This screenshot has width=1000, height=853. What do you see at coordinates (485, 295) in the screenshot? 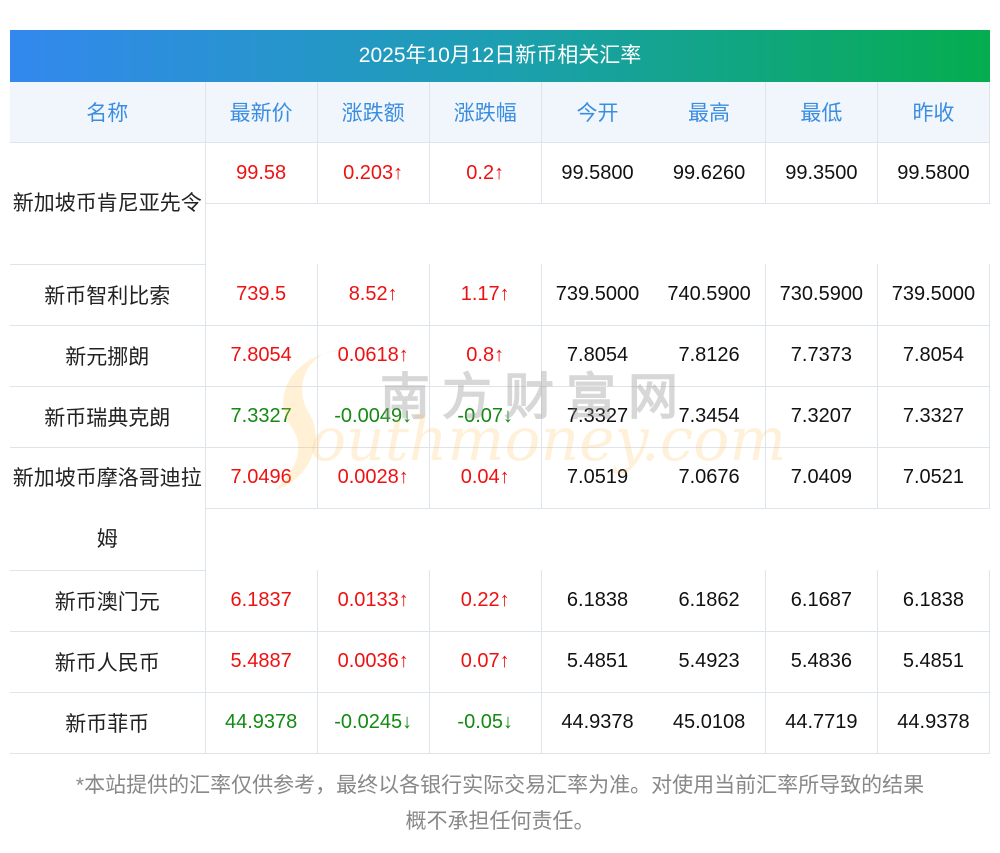
I see `change-percent: 1.17↑` at bounding box center [485, 295].